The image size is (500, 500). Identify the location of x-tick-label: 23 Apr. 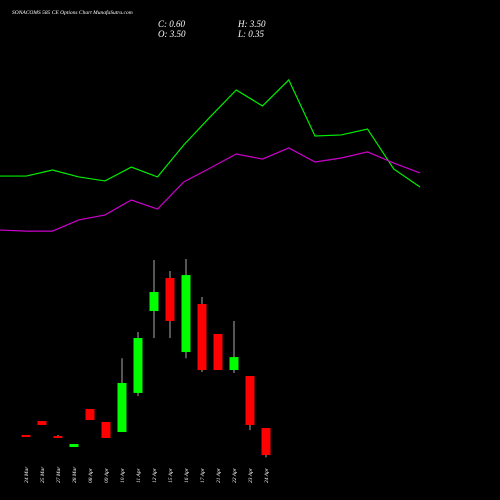
(251, 475).